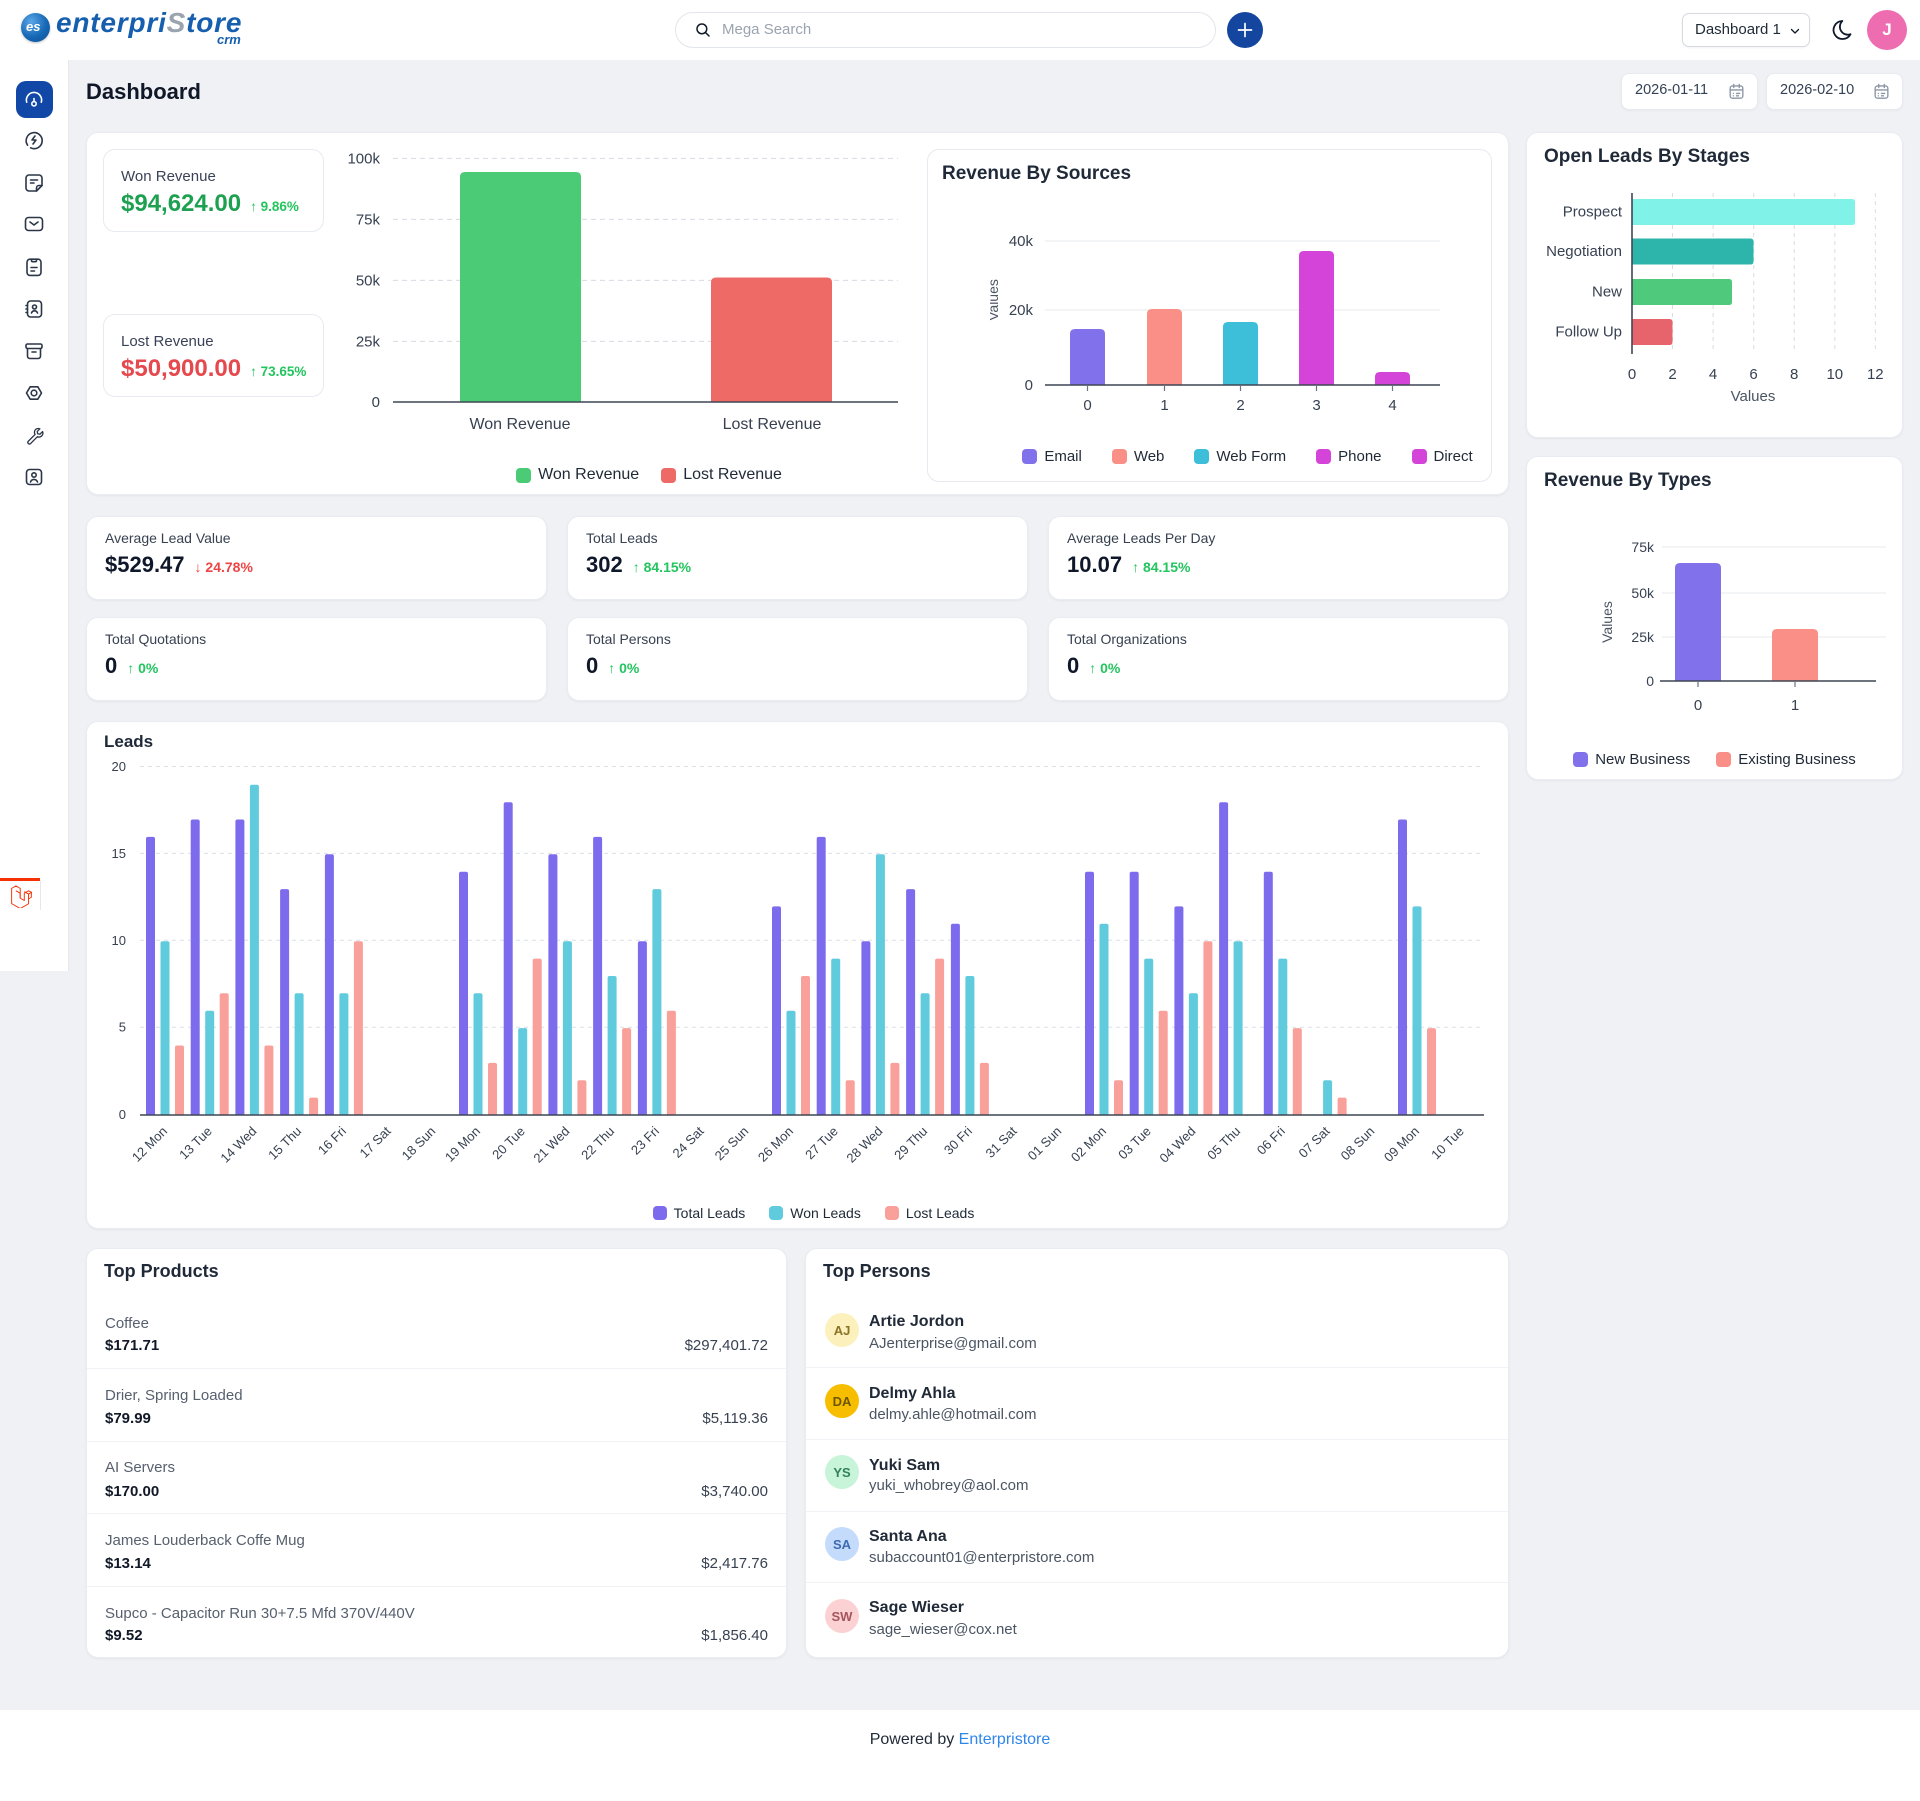 The width and height of the screenshot is (1920, 1801). What do you see at coordinates (195, 1143) in the screenshot?
I see `svg-text: 13 Tue` at bounding box center [195, 1143].